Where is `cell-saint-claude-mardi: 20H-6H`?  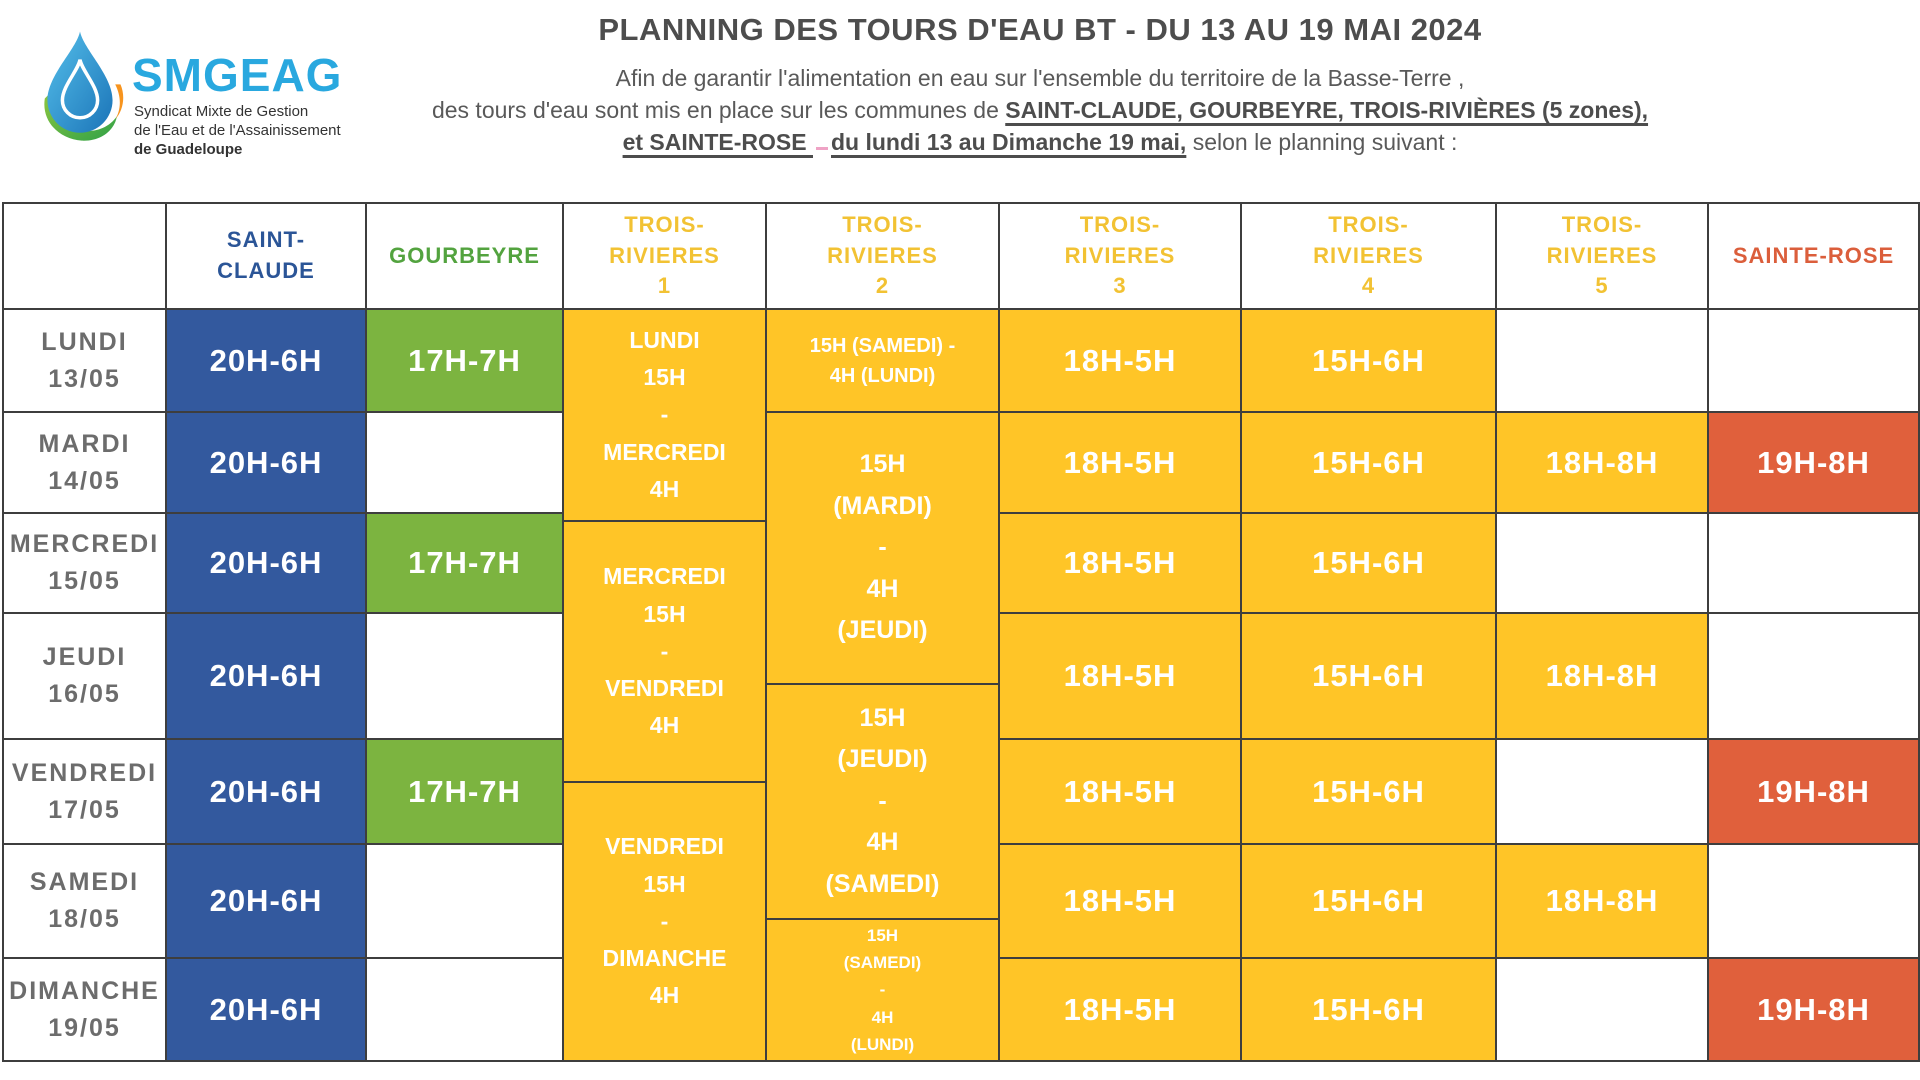 cell-saint-claude-mardi: 20H-6H is located at coordinates (266, 462).